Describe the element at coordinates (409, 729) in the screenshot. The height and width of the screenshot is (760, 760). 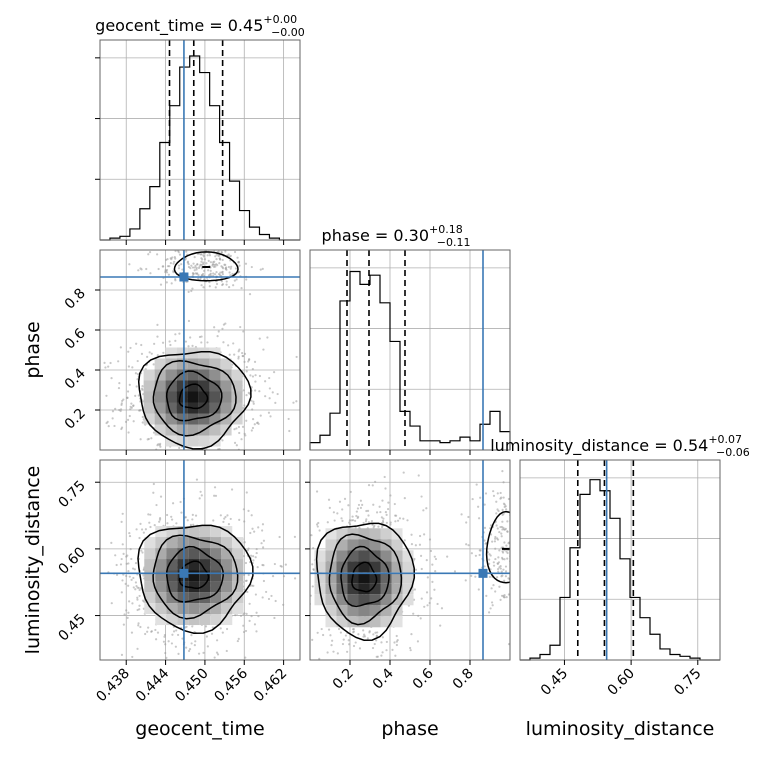
I see `xlabel-phase: phase` at that location.